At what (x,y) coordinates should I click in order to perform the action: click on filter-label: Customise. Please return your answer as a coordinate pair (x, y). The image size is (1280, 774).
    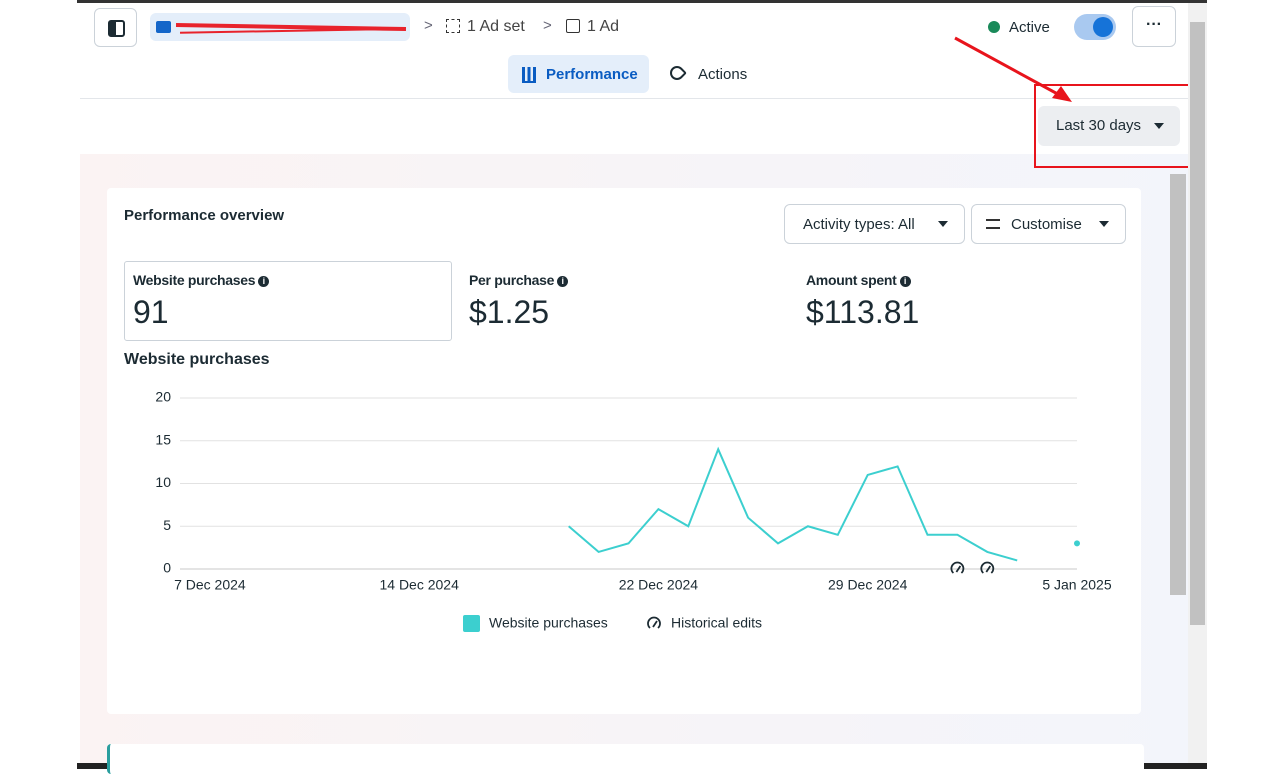
    Looking at the image, I should click on (1046, 224).